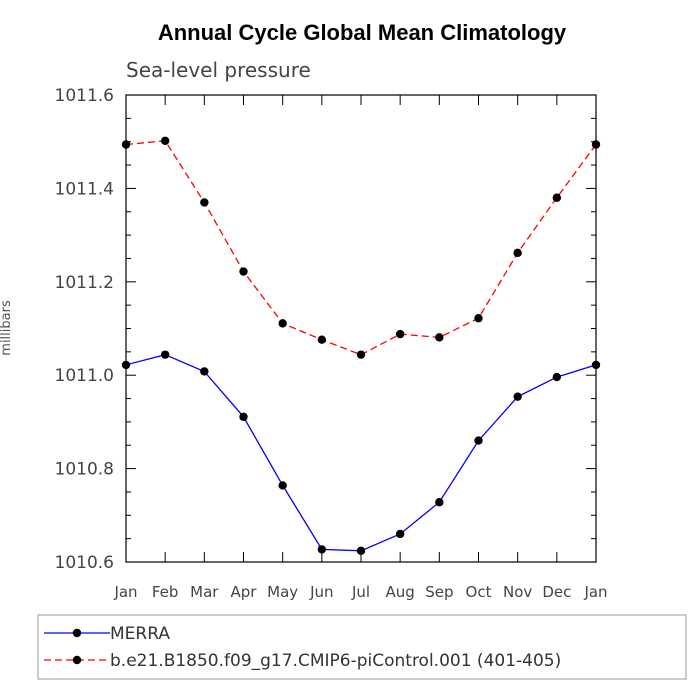 The image size is (700, 700). I want to click on y-tick-labels: 1010.6 1010.8 1011.0 1011.2 1011.4 1011.6, so click(84, 329).